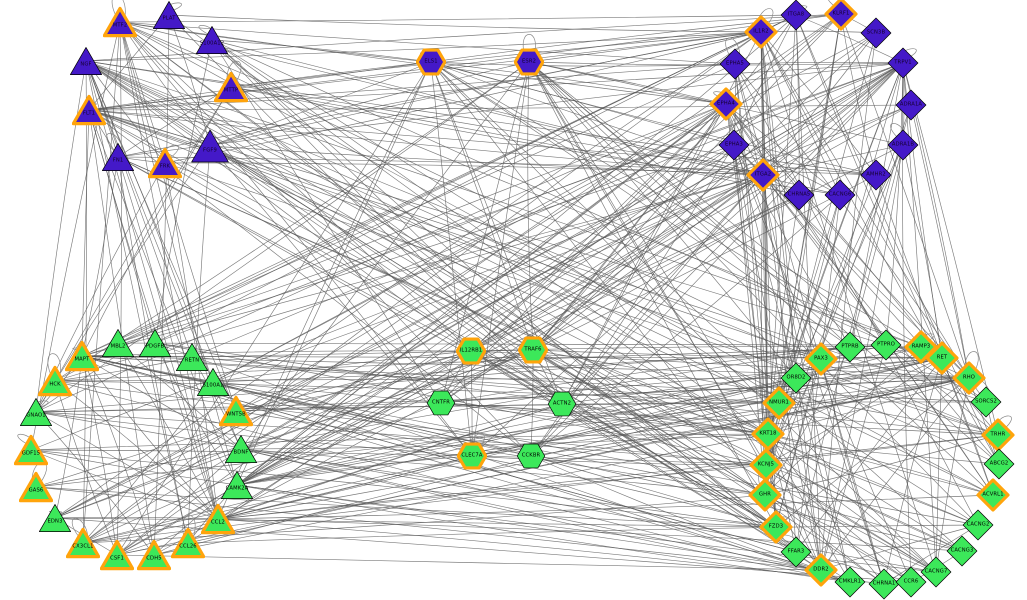  Describe the element at coordinates (86, 61) in the screenshot. I see `node-ngf: NGF` at that location.